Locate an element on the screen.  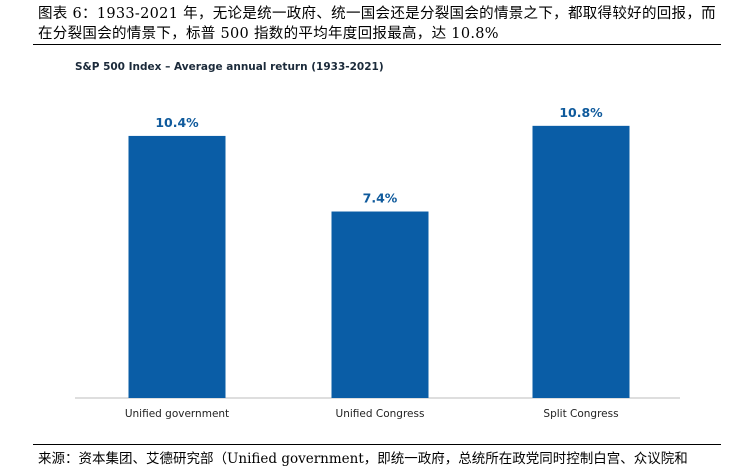
value-label-3: 10.8% is located at coordinates (581, 112).